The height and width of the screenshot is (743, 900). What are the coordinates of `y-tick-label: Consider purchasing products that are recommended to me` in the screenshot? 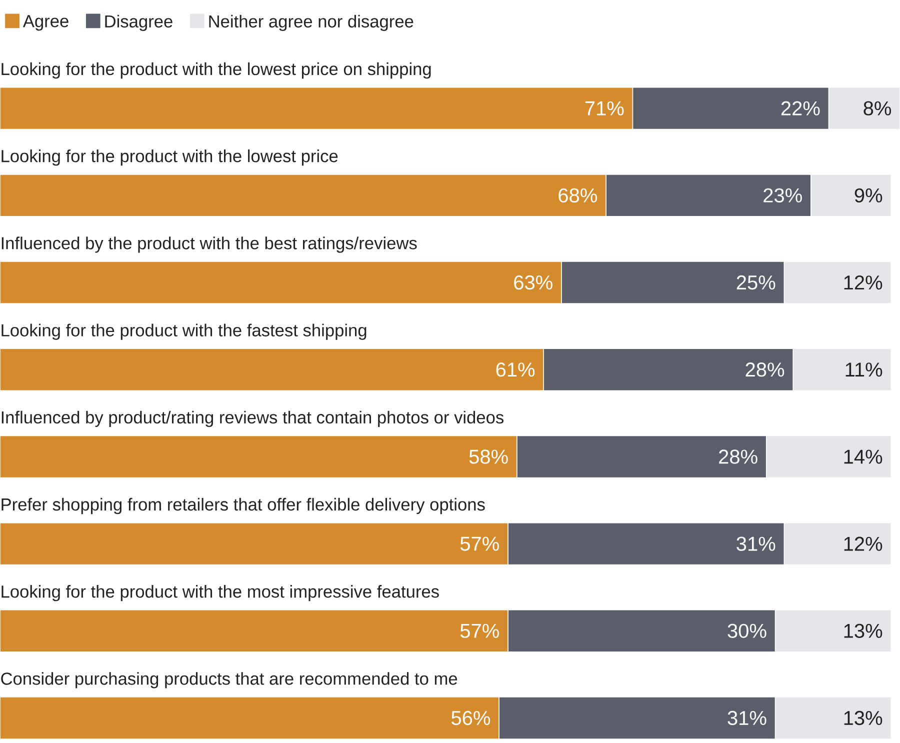 It's located at (229, 680).